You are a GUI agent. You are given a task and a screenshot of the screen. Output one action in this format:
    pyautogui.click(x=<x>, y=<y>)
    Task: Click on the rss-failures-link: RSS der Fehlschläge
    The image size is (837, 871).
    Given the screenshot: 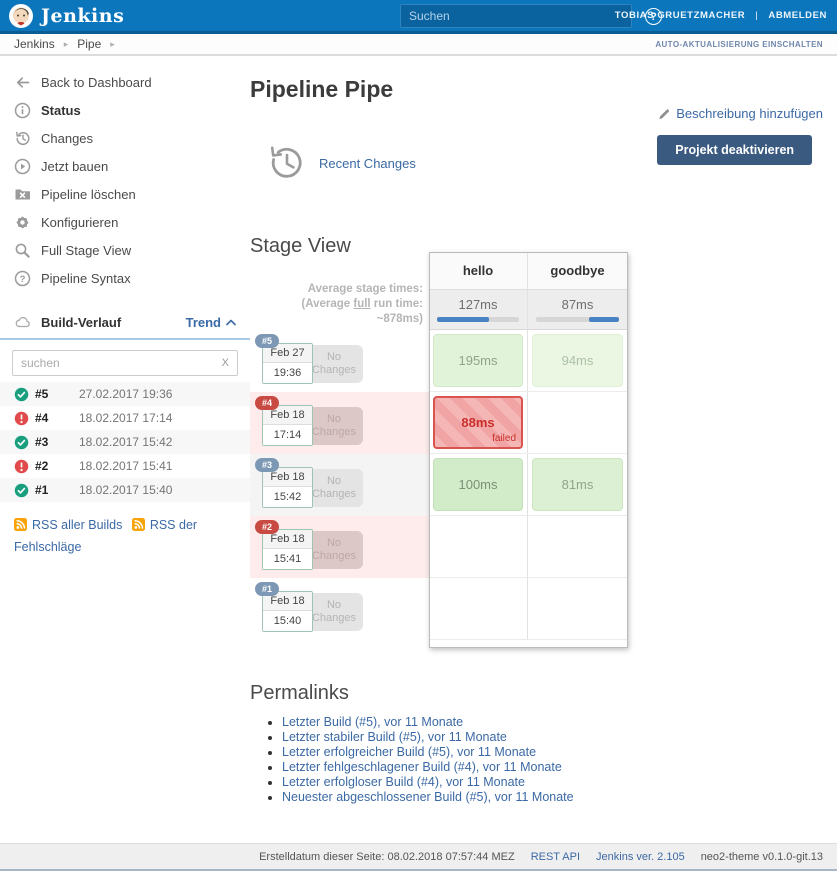 What is the action you would take?
    pyautogui.click(x=106, y=536)
    